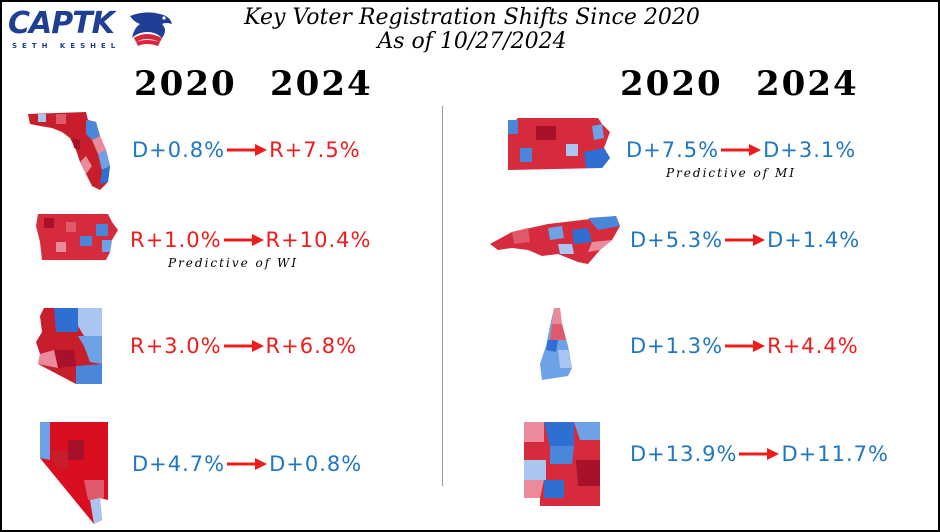  I want to click on florida-to-value: R+7.5%, so click(315, 150).